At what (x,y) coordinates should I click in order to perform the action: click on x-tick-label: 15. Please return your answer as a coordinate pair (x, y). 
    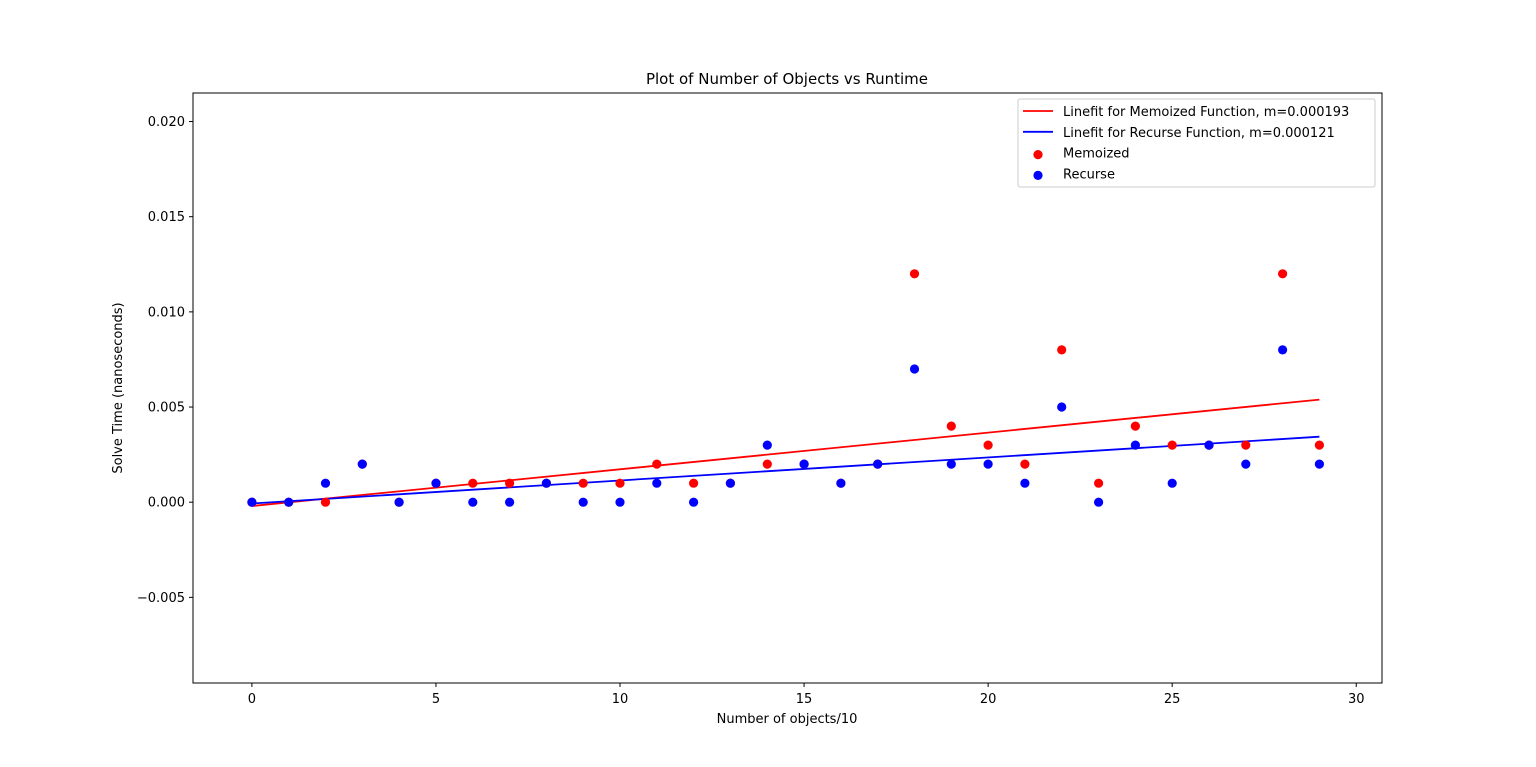
    Looking at the image, I should click on (804, 699).